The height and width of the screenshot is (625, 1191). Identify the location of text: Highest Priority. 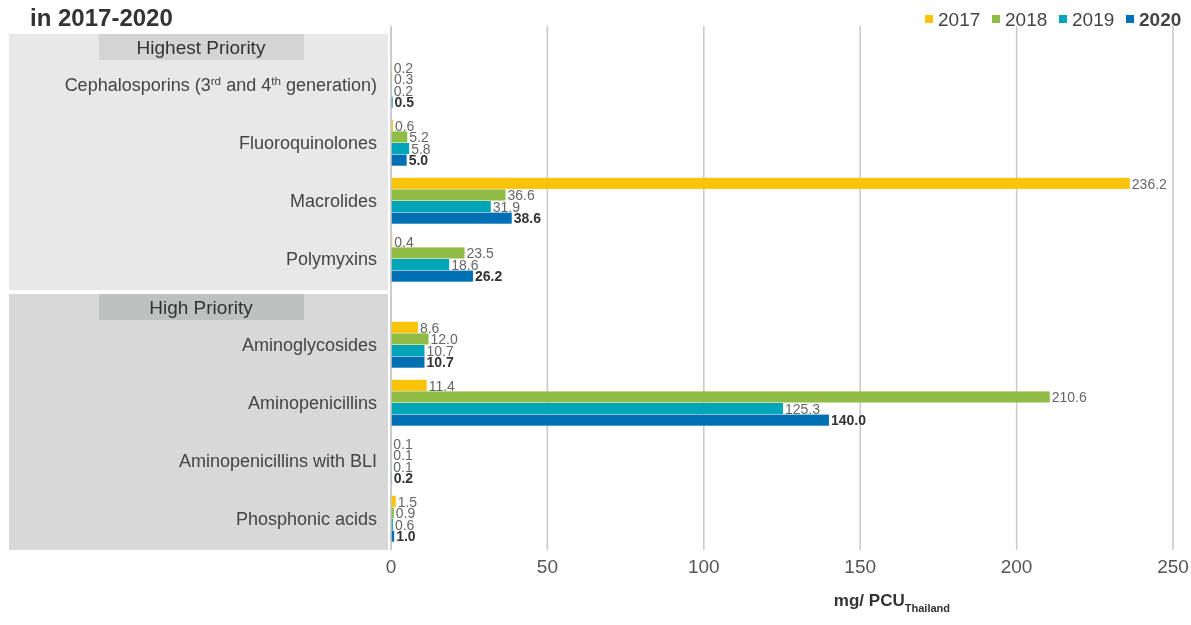
(201, 47).